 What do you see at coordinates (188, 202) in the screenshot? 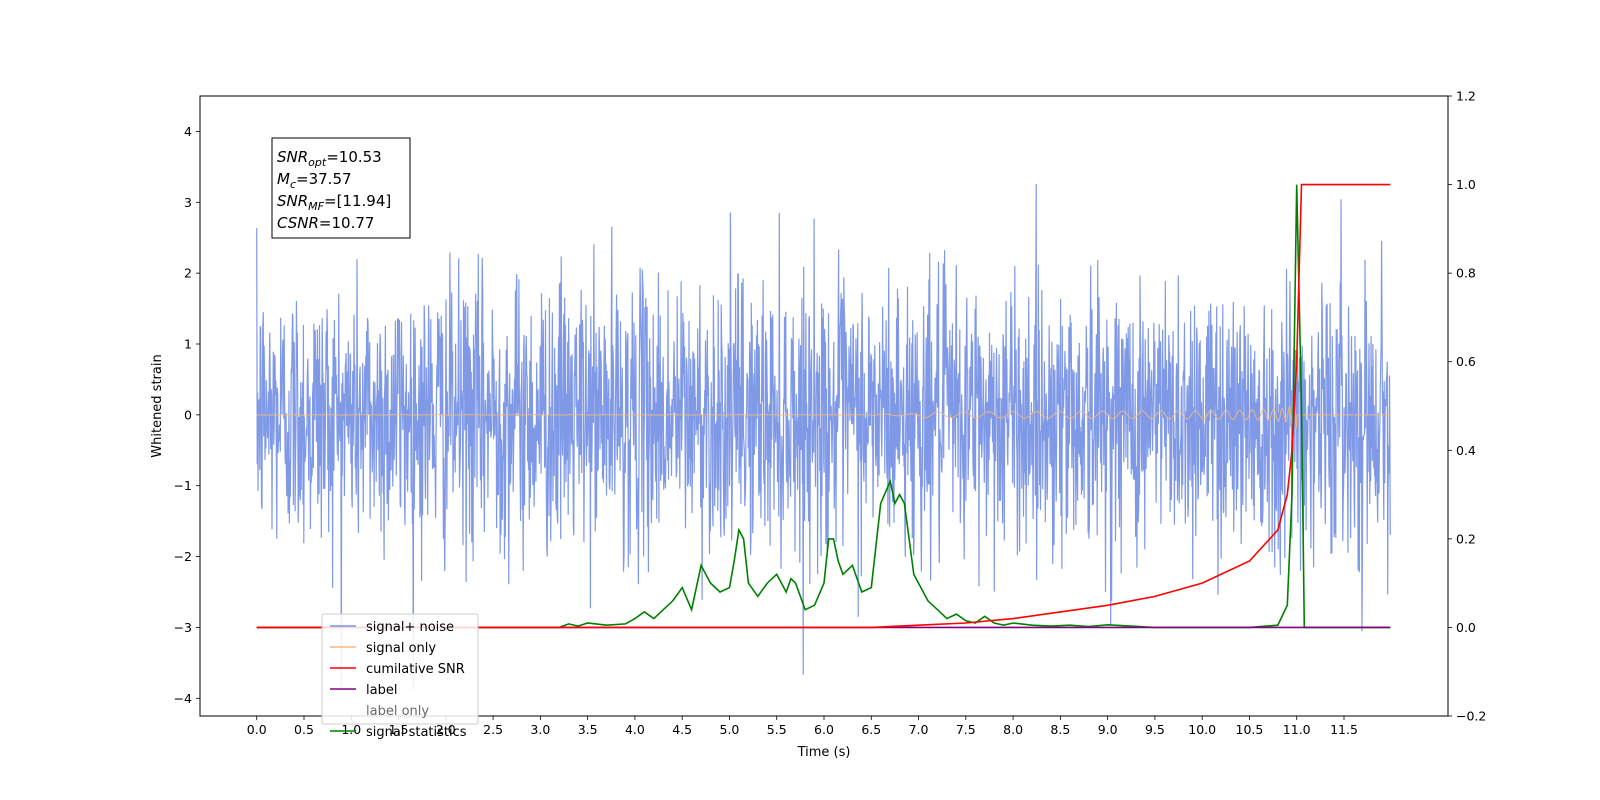
I see `y-tick-label-left: 3` at bounding box center [188, 202].